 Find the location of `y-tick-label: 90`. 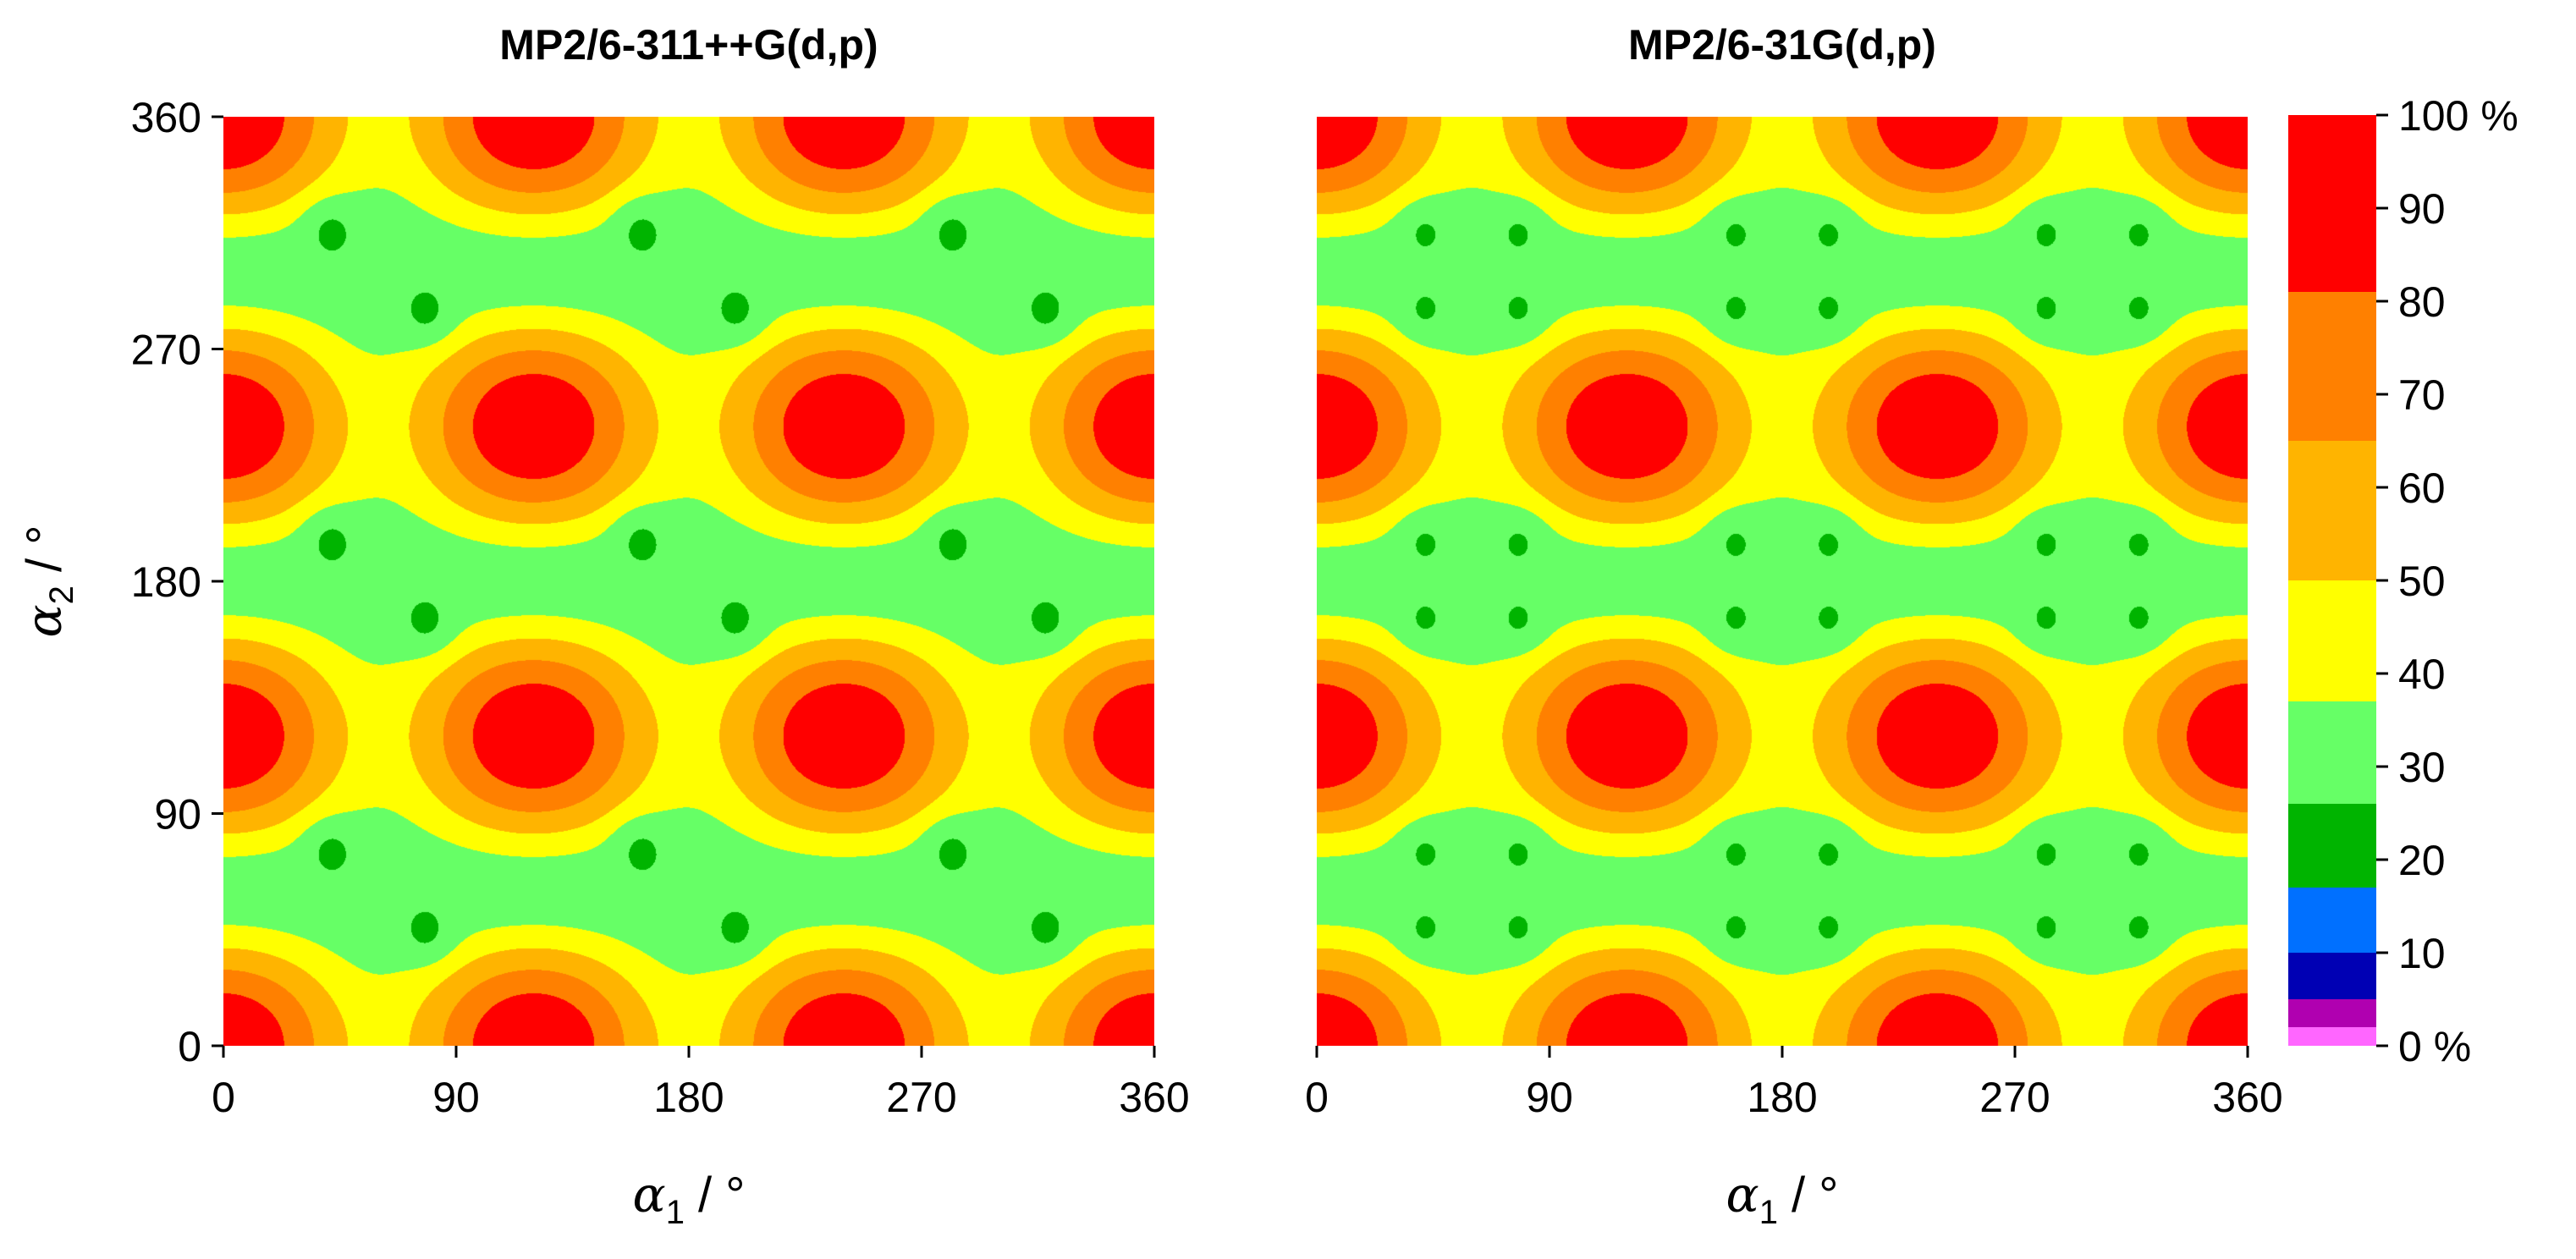

y-tick-label: 90 is located at coordinates (177, 814).